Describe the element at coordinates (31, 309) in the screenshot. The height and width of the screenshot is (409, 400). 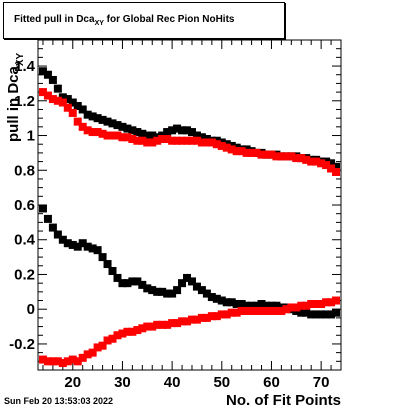
I see `y-tick-label: 0` at that location.